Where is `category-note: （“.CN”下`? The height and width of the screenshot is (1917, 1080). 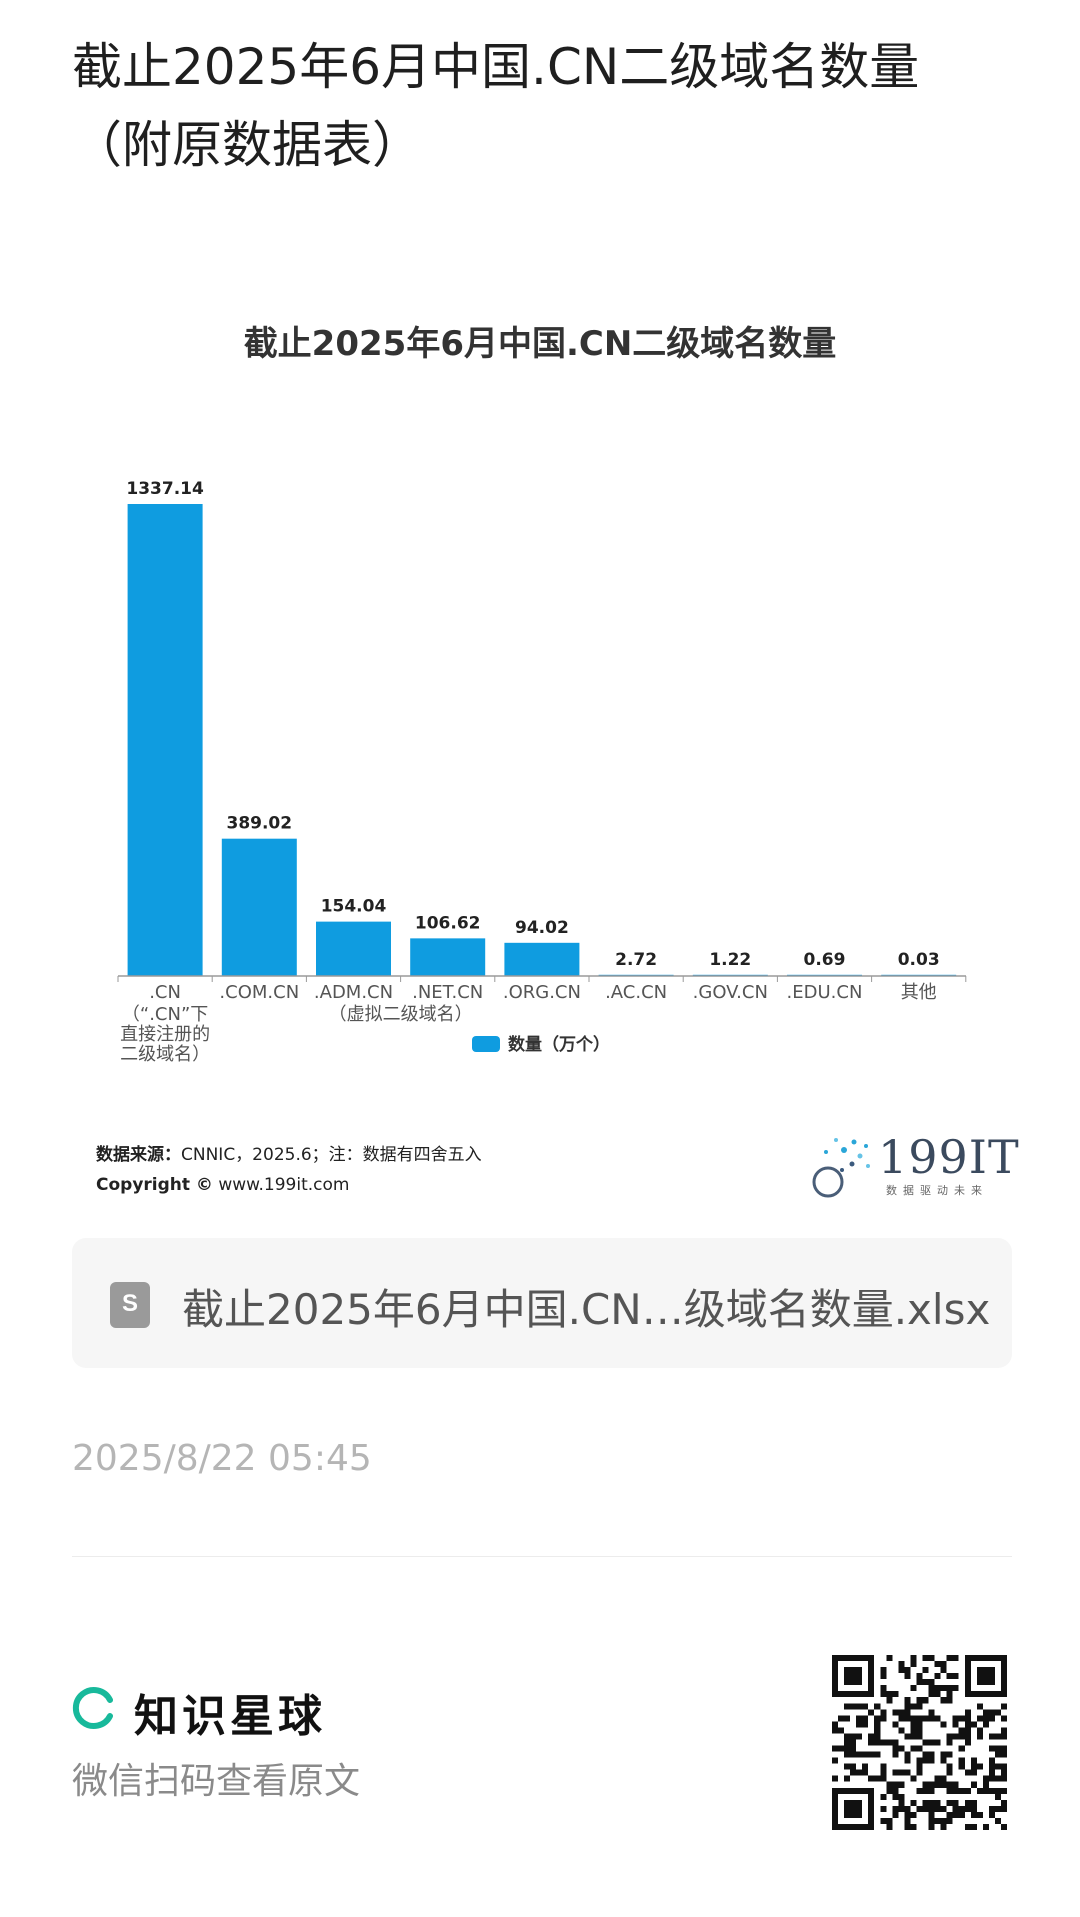 category-note: （“.CN”下 is located at coordinates (165, 1014).